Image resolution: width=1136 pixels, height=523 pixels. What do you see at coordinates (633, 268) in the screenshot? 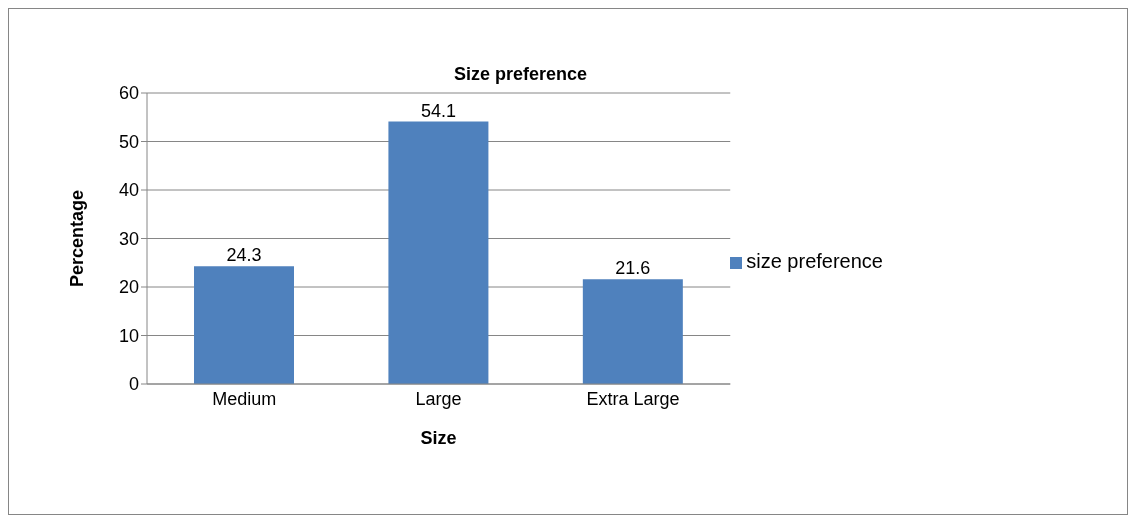
I see `data-label: 21.6` at bounding box center [633, 268].